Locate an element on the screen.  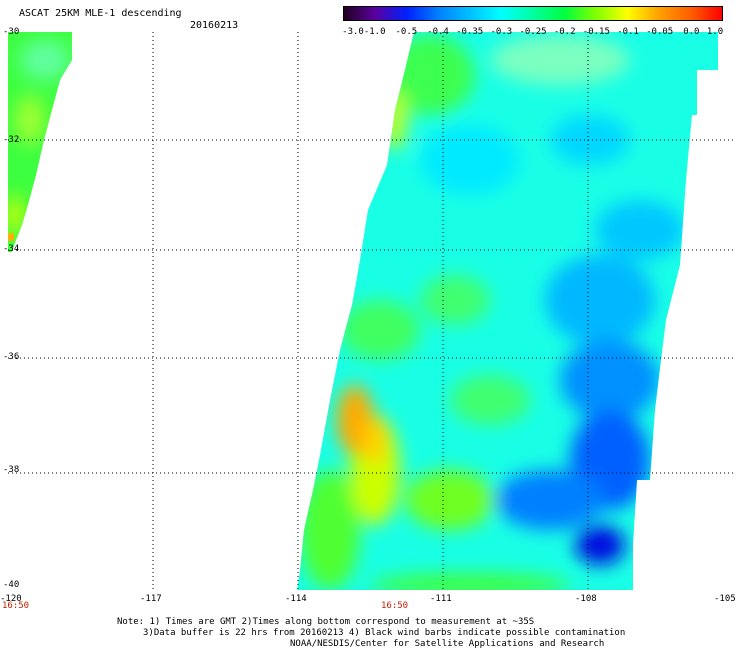
lat-tick: -32 is located at coordinates (11, 140).